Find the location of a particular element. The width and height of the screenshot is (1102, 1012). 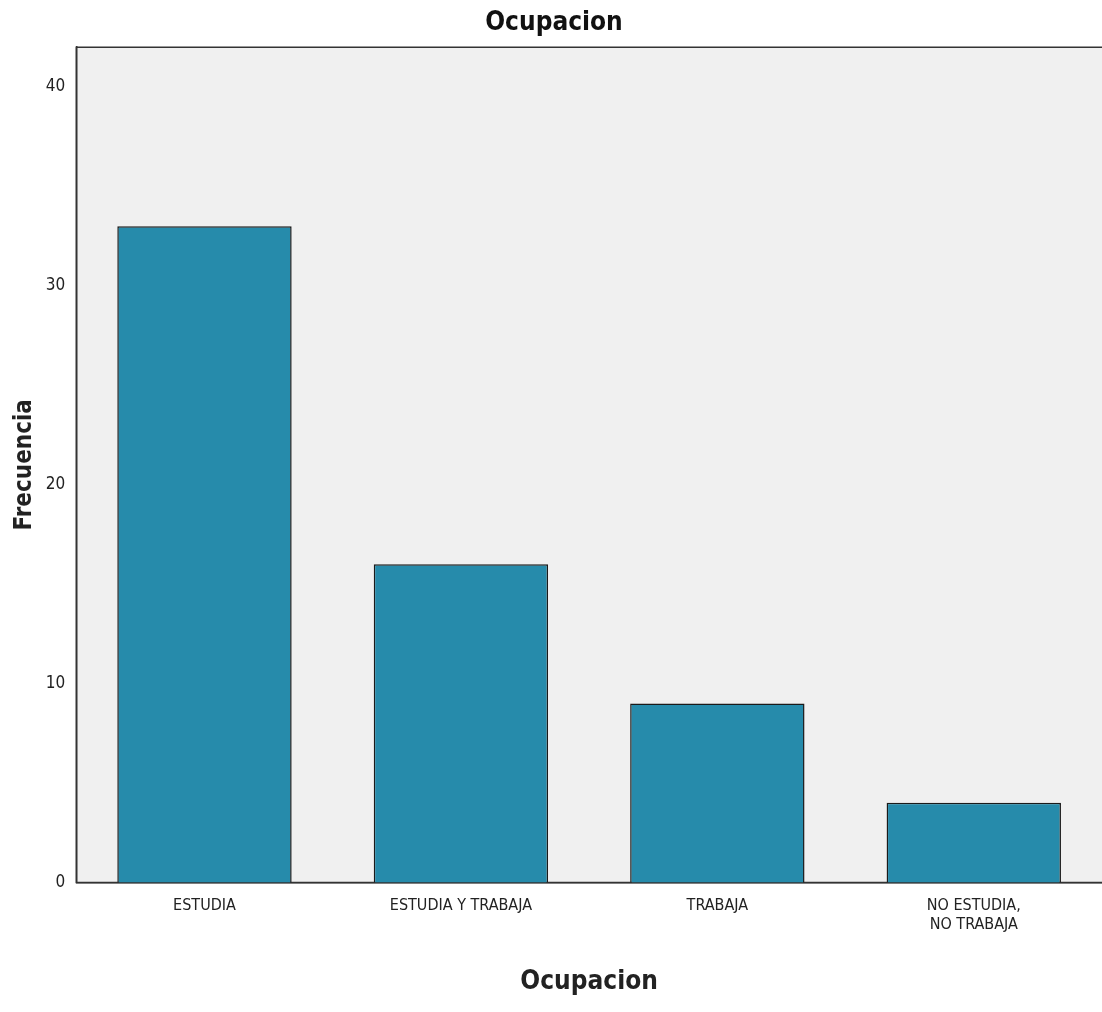

y-tick-label: 10 is located at coordinates (55, 681).